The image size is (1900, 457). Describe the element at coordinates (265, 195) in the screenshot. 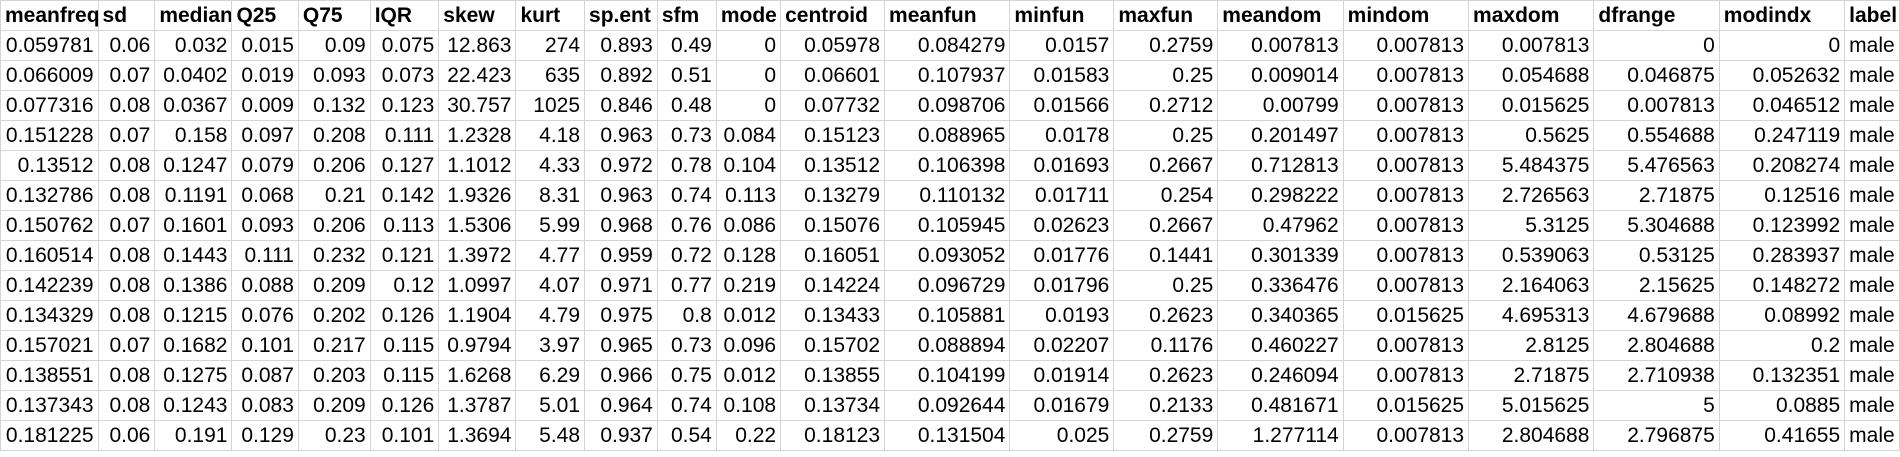

I see `cell: 0.068` at that location.